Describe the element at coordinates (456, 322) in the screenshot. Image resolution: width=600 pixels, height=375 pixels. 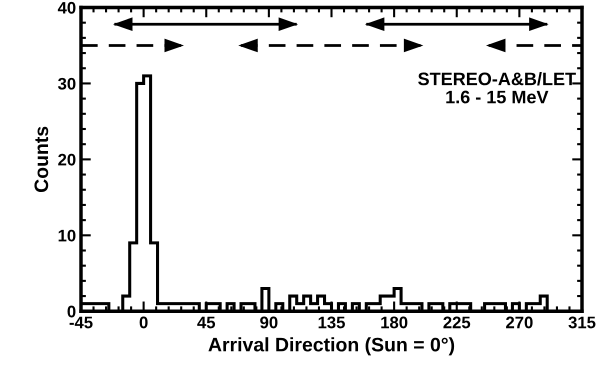
I see `x-tick-label: 225` at that location.